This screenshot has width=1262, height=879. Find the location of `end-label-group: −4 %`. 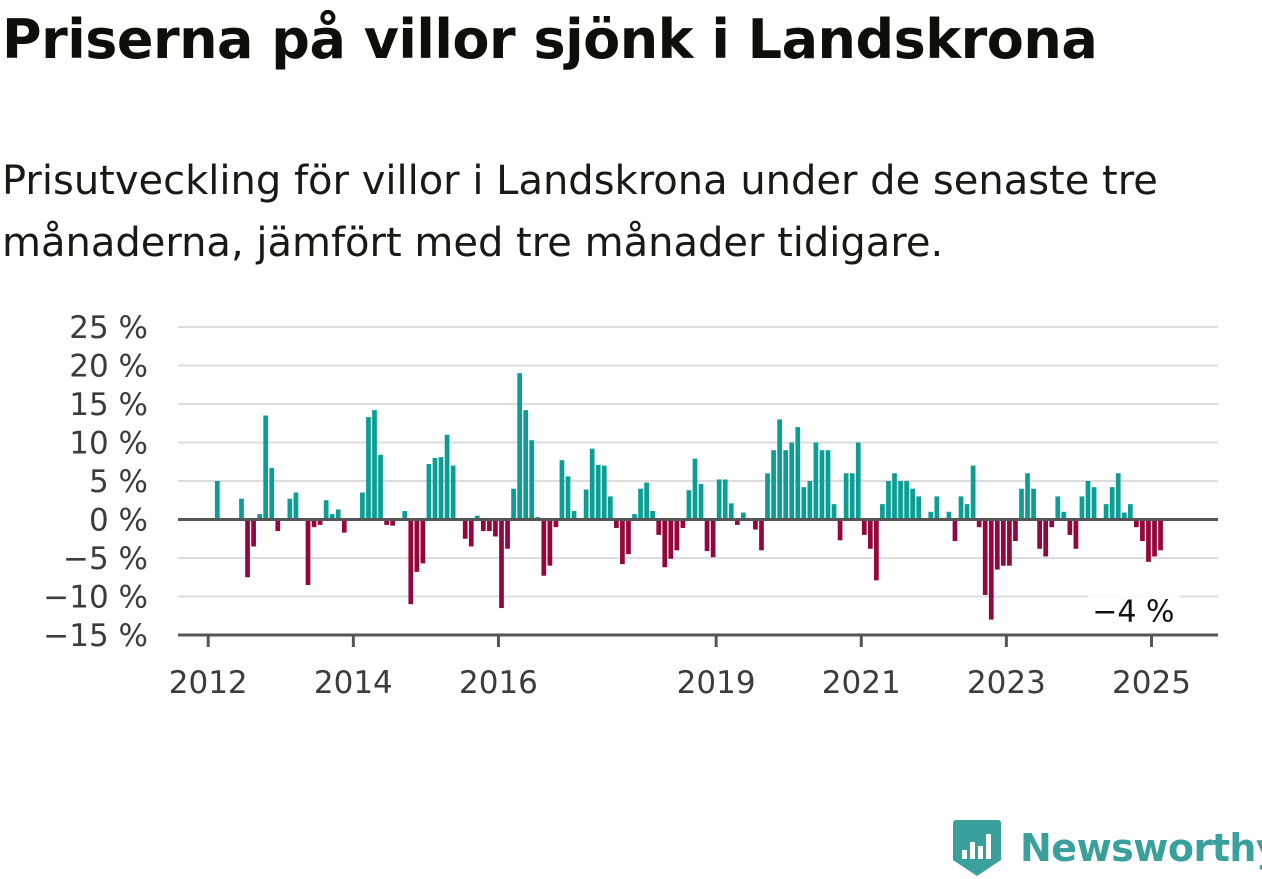

end-label-group: −4 % is located at coordinates (1133, 611).